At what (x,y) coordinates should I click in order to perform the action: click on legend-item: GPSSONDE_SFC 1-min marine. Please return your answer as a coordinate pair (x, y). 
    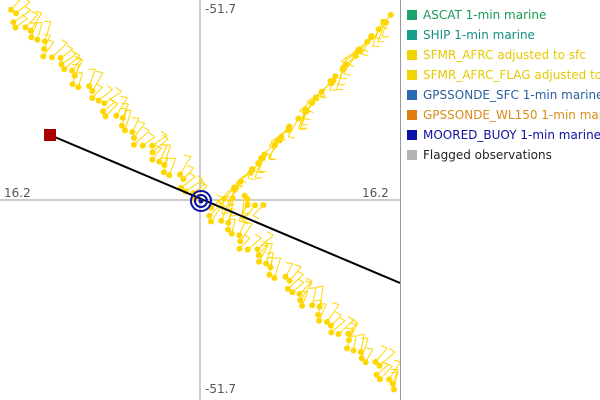
    Looking at the image, I should click on (503, 95).